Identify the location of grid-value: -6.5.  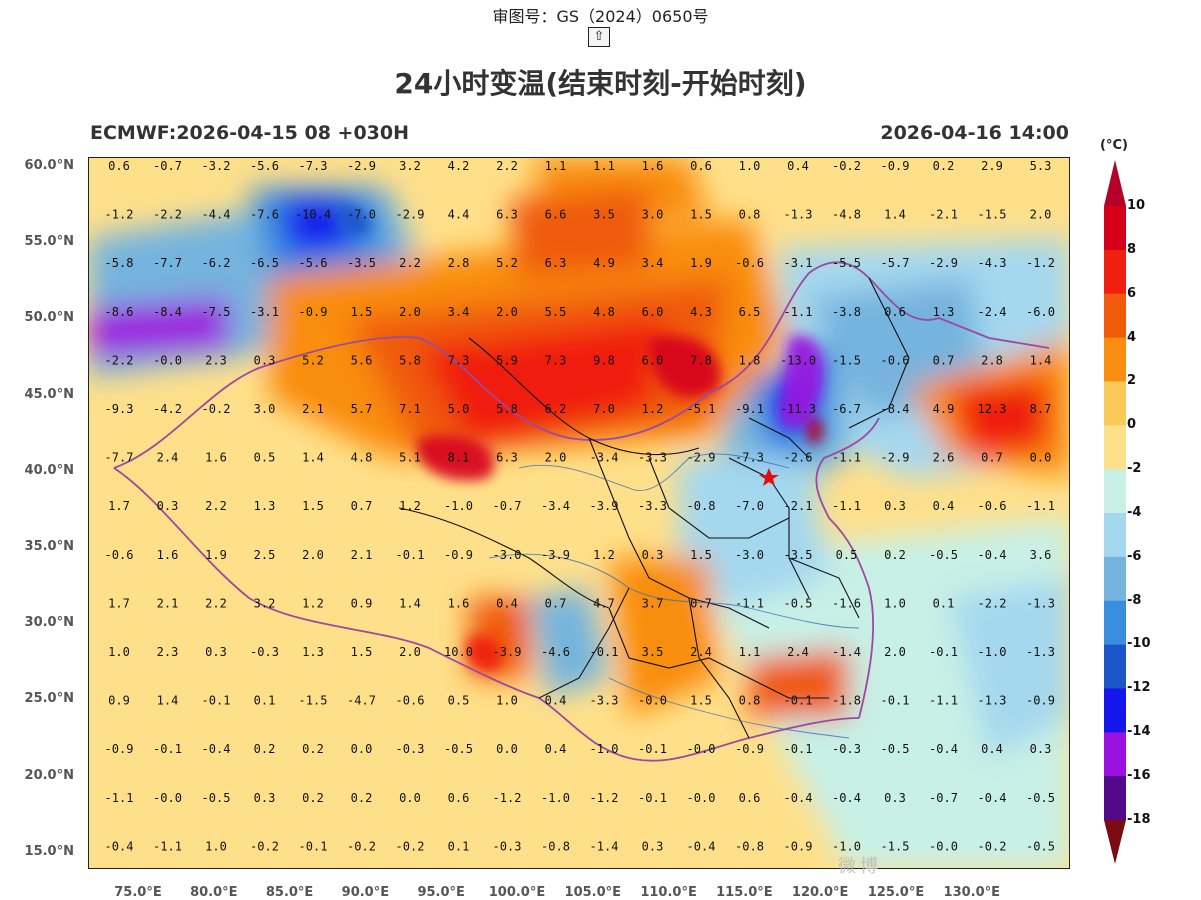
(264, 263).